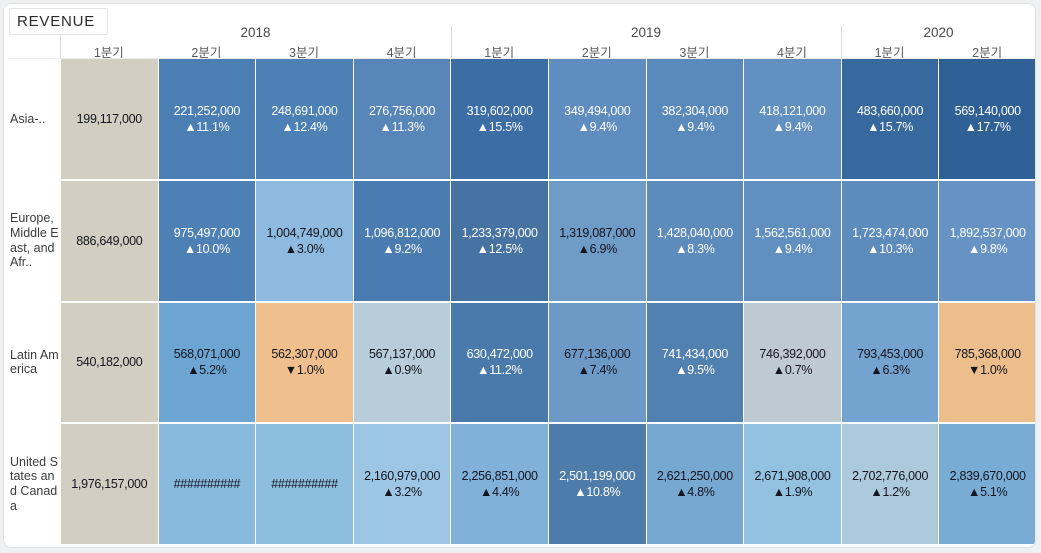  I want to click on cell-change: ▲3.0%, so click(304, 248).